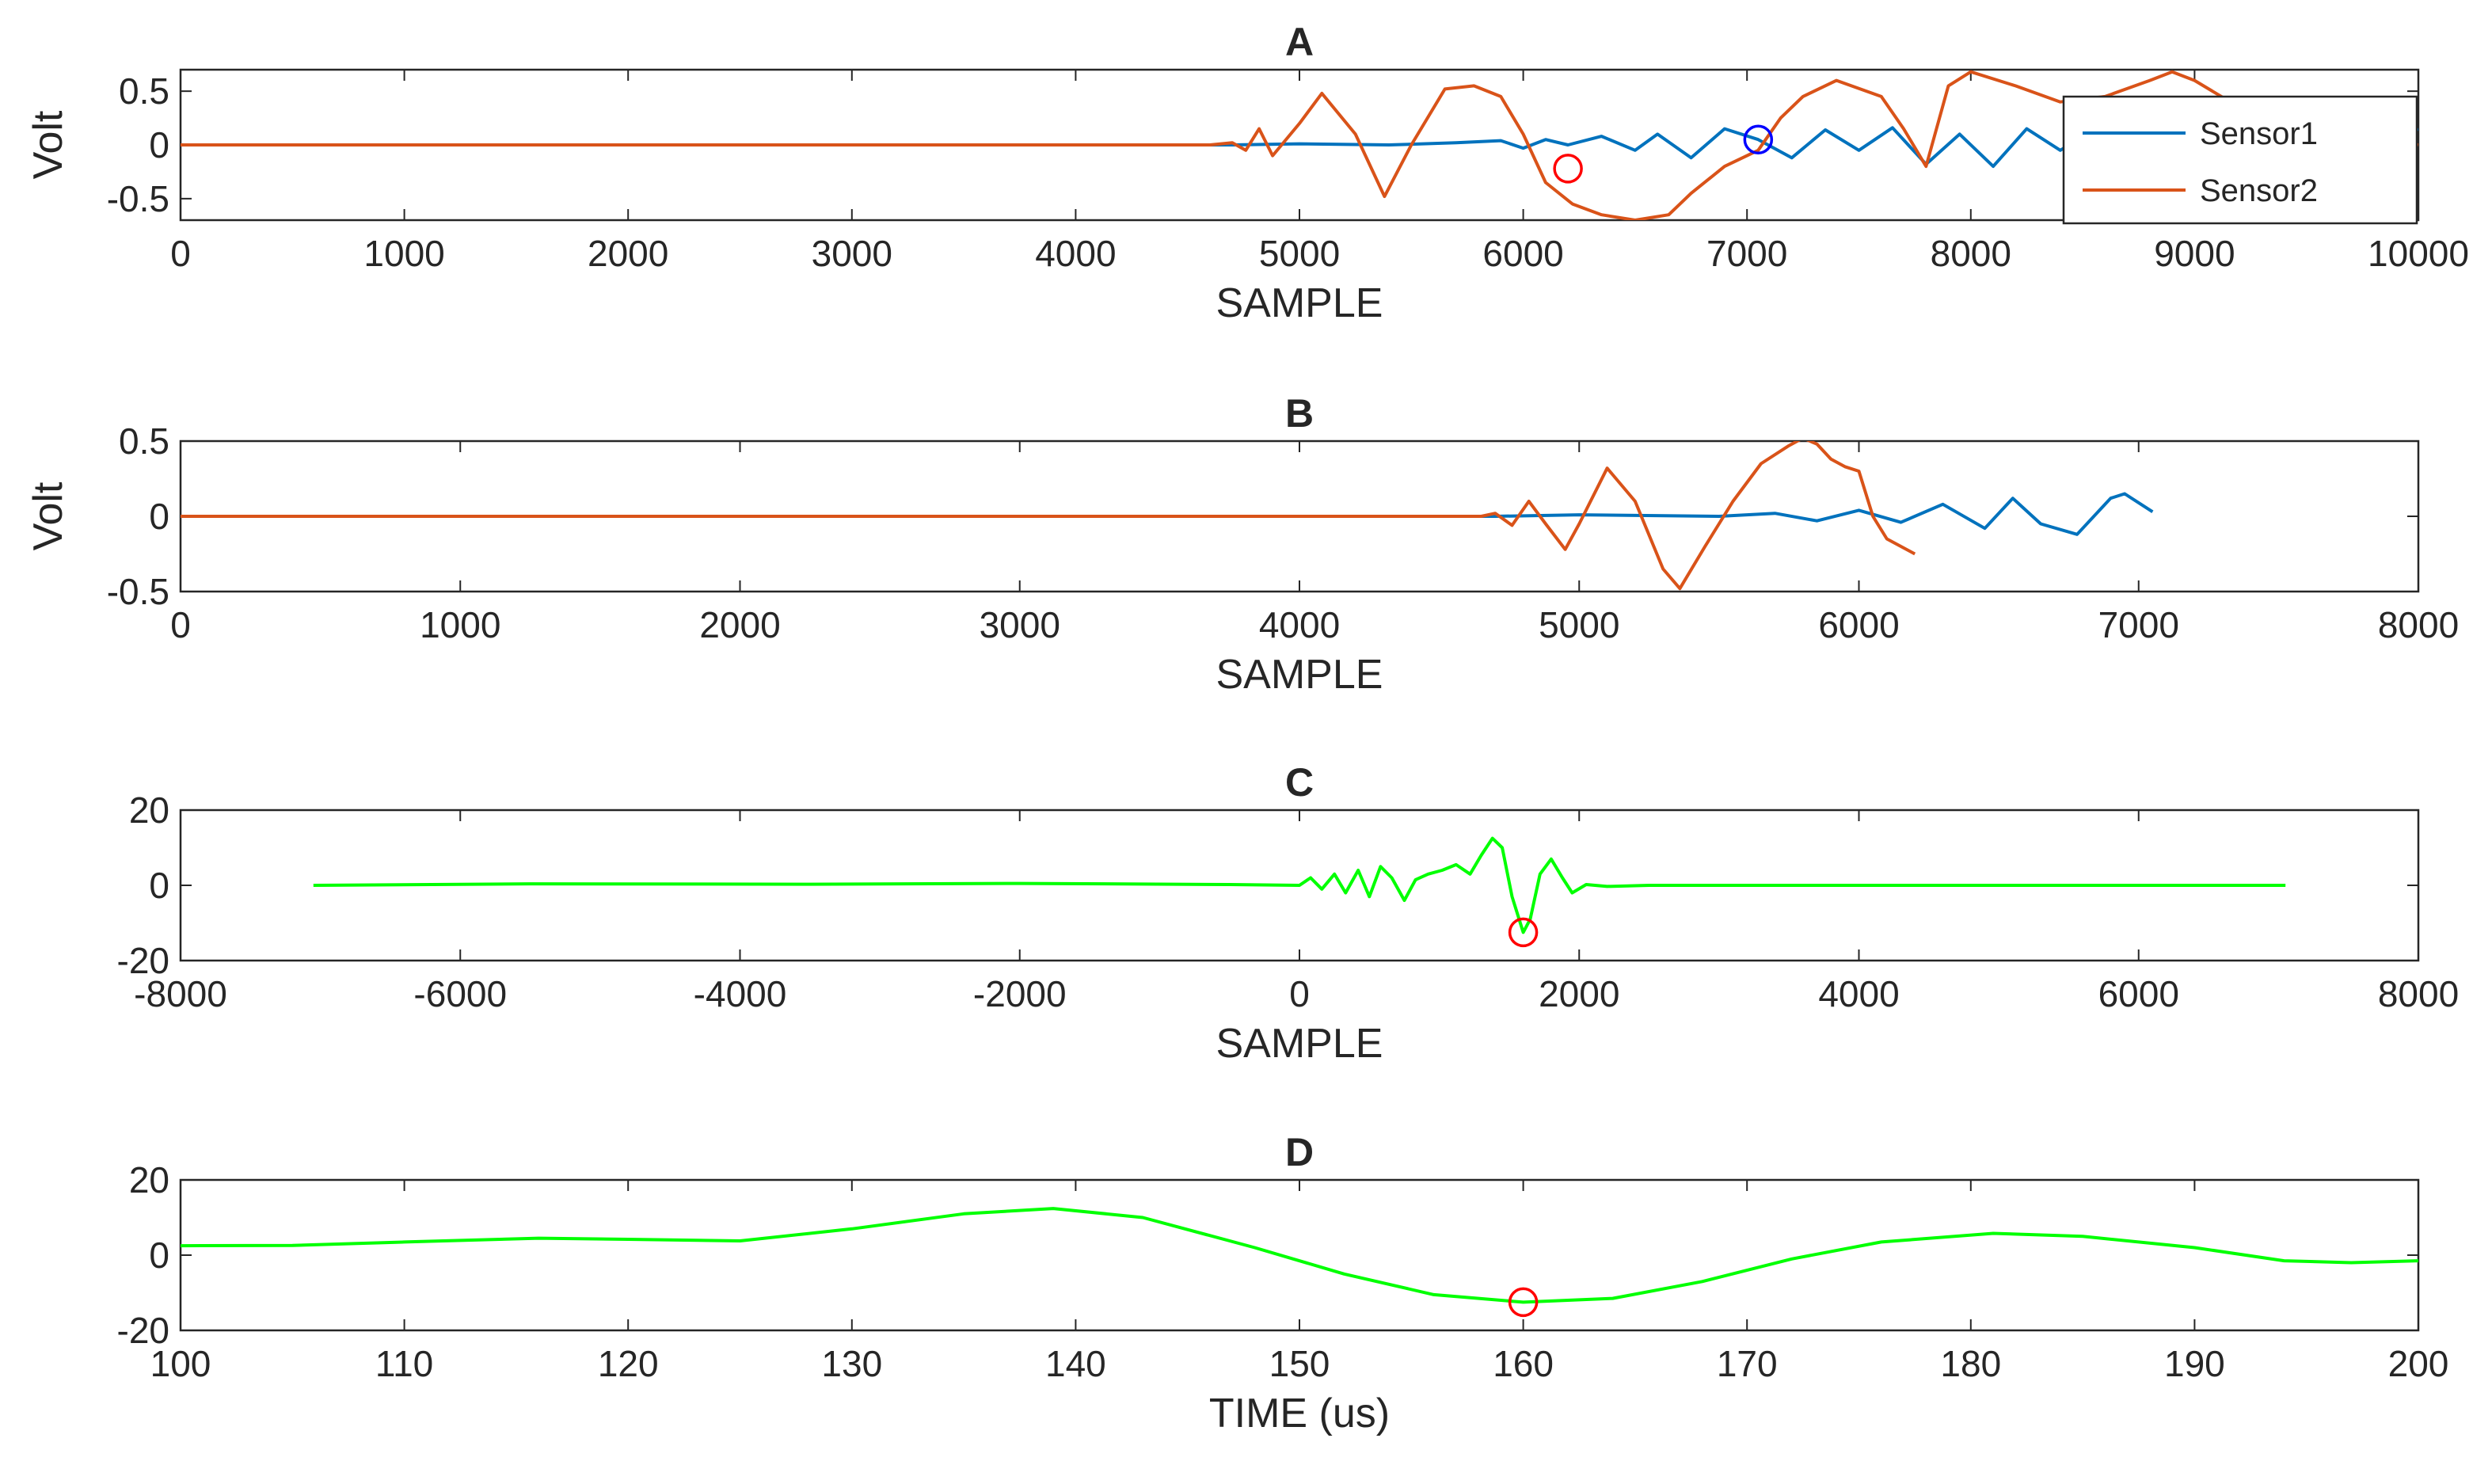 This screenshot has height=1484, width=2492. Describe the element at coordinates (1020, 994) in the screenshot. I see `x-tick-label: -2000` at that location.